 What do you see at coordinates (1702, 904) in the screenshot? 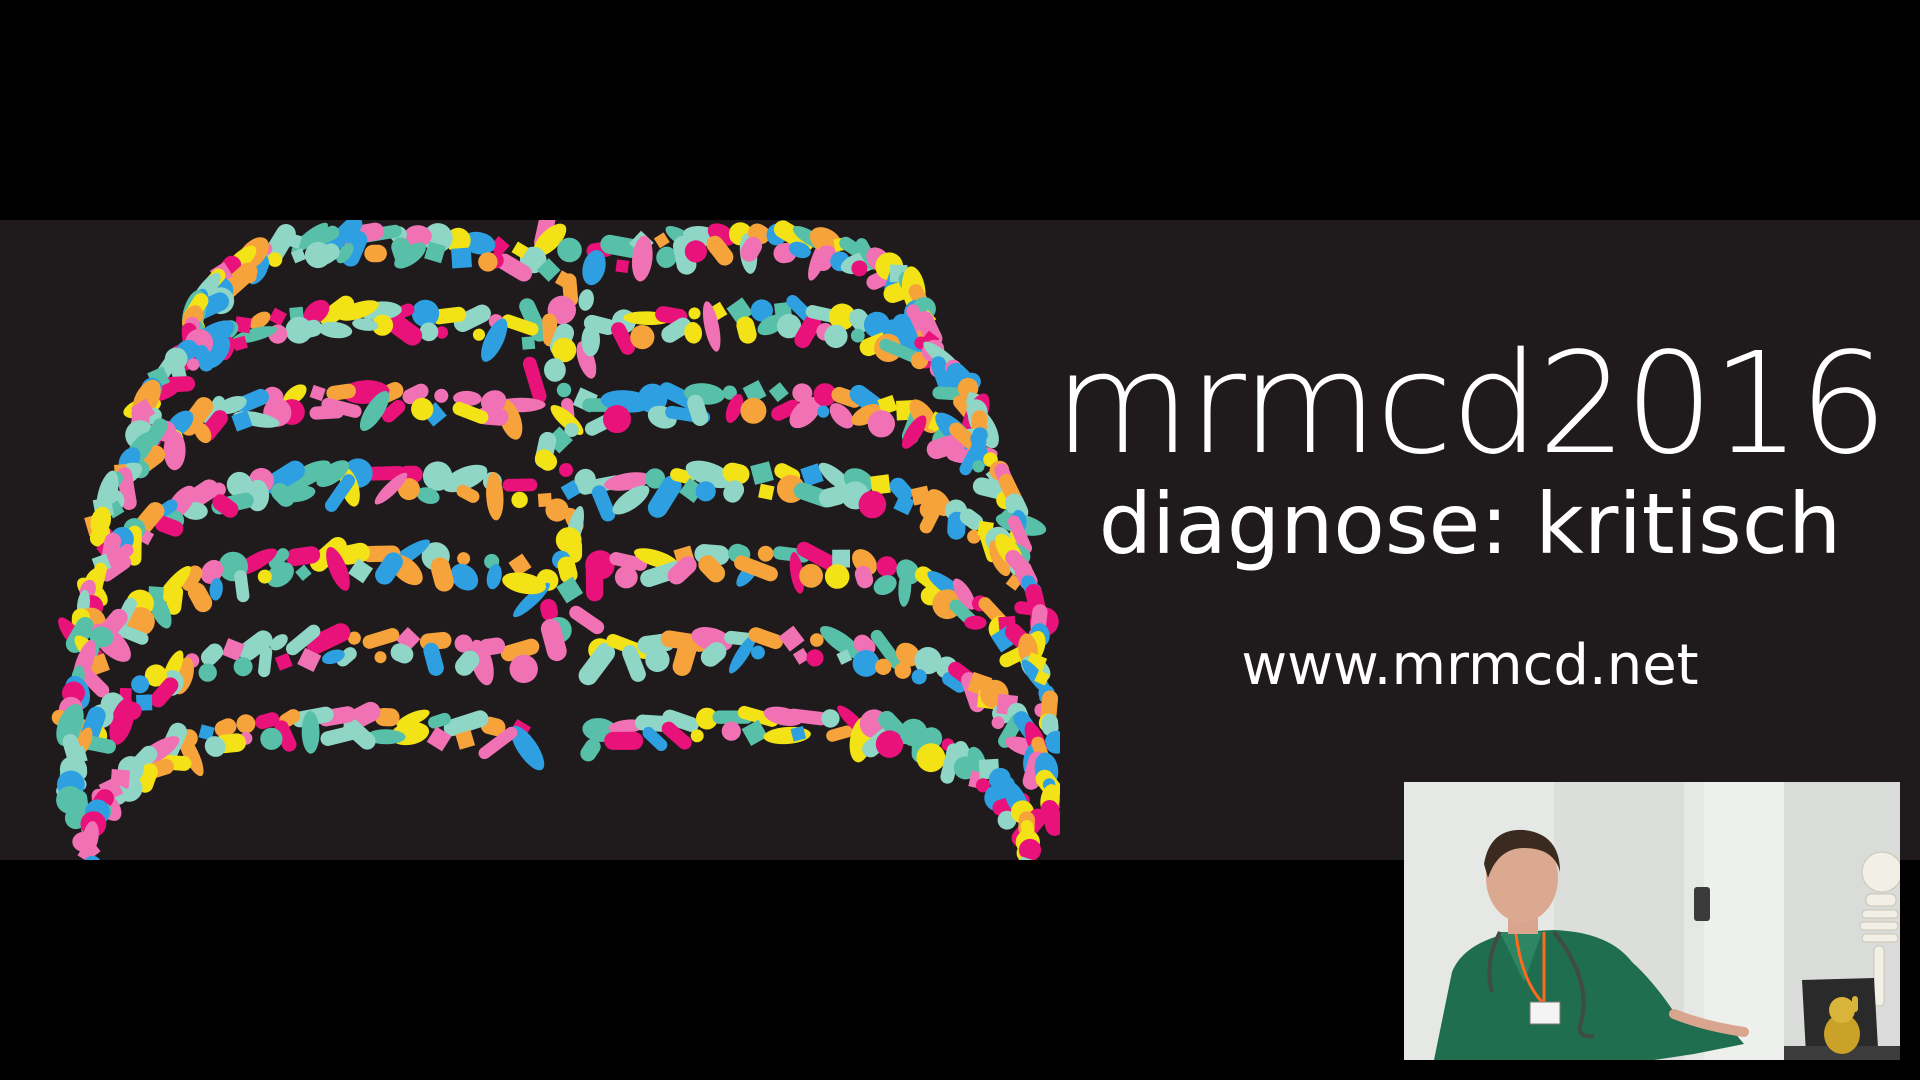
I see `wall-switch-icon` at bounding box center [1702, 904].